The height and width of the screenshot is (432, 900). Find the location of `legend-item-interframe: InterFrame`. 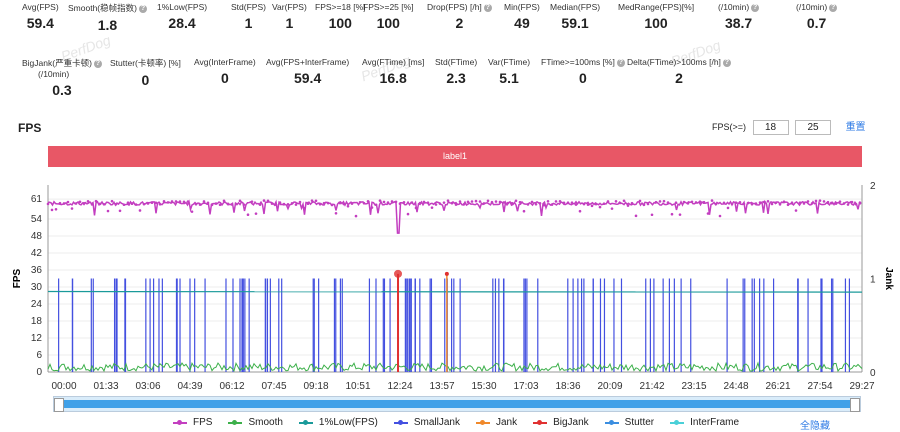

legend-item-interframe: InterFrame is located at coordinates (704, 422).